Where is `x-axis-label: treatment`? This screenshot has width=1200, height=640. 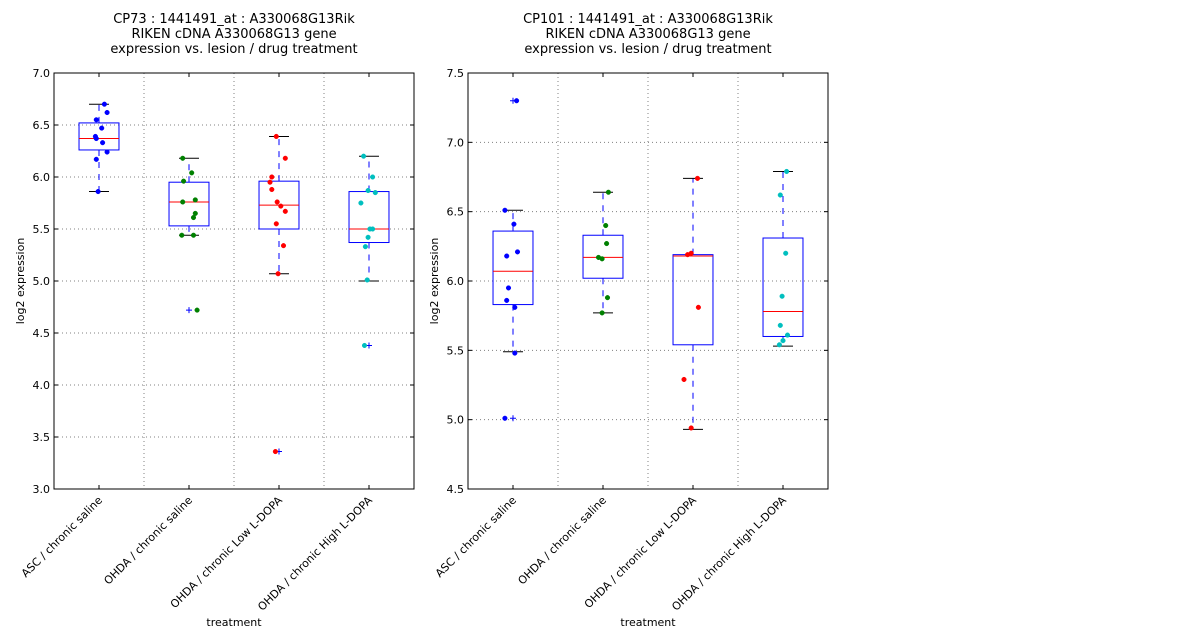 x-axis-label: treatment is located at coordinates (648, 622).